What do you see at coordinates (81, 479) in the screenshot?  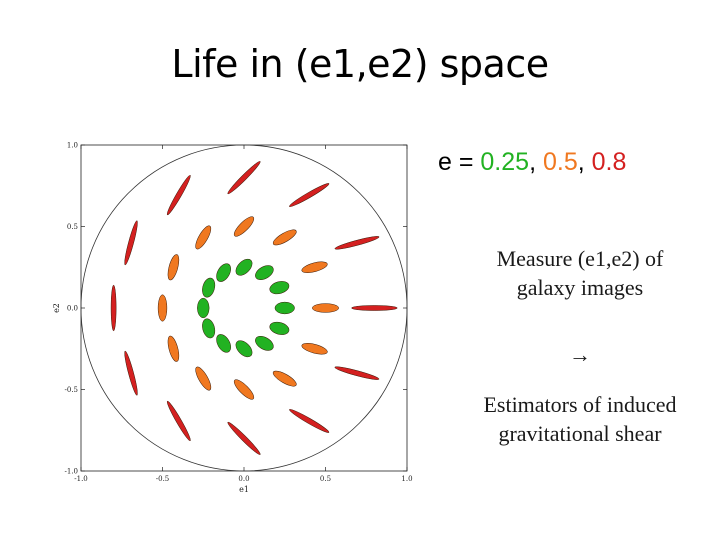 I see `x-tick-label: -1.0` at bounding box center [81, 479].